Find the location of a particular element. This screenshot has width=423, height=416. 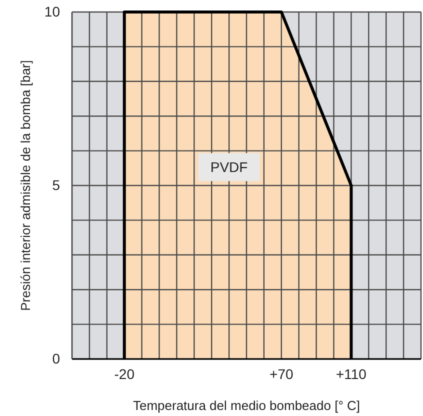

x-tick-label: -20 is located at coordinates (124, 374).